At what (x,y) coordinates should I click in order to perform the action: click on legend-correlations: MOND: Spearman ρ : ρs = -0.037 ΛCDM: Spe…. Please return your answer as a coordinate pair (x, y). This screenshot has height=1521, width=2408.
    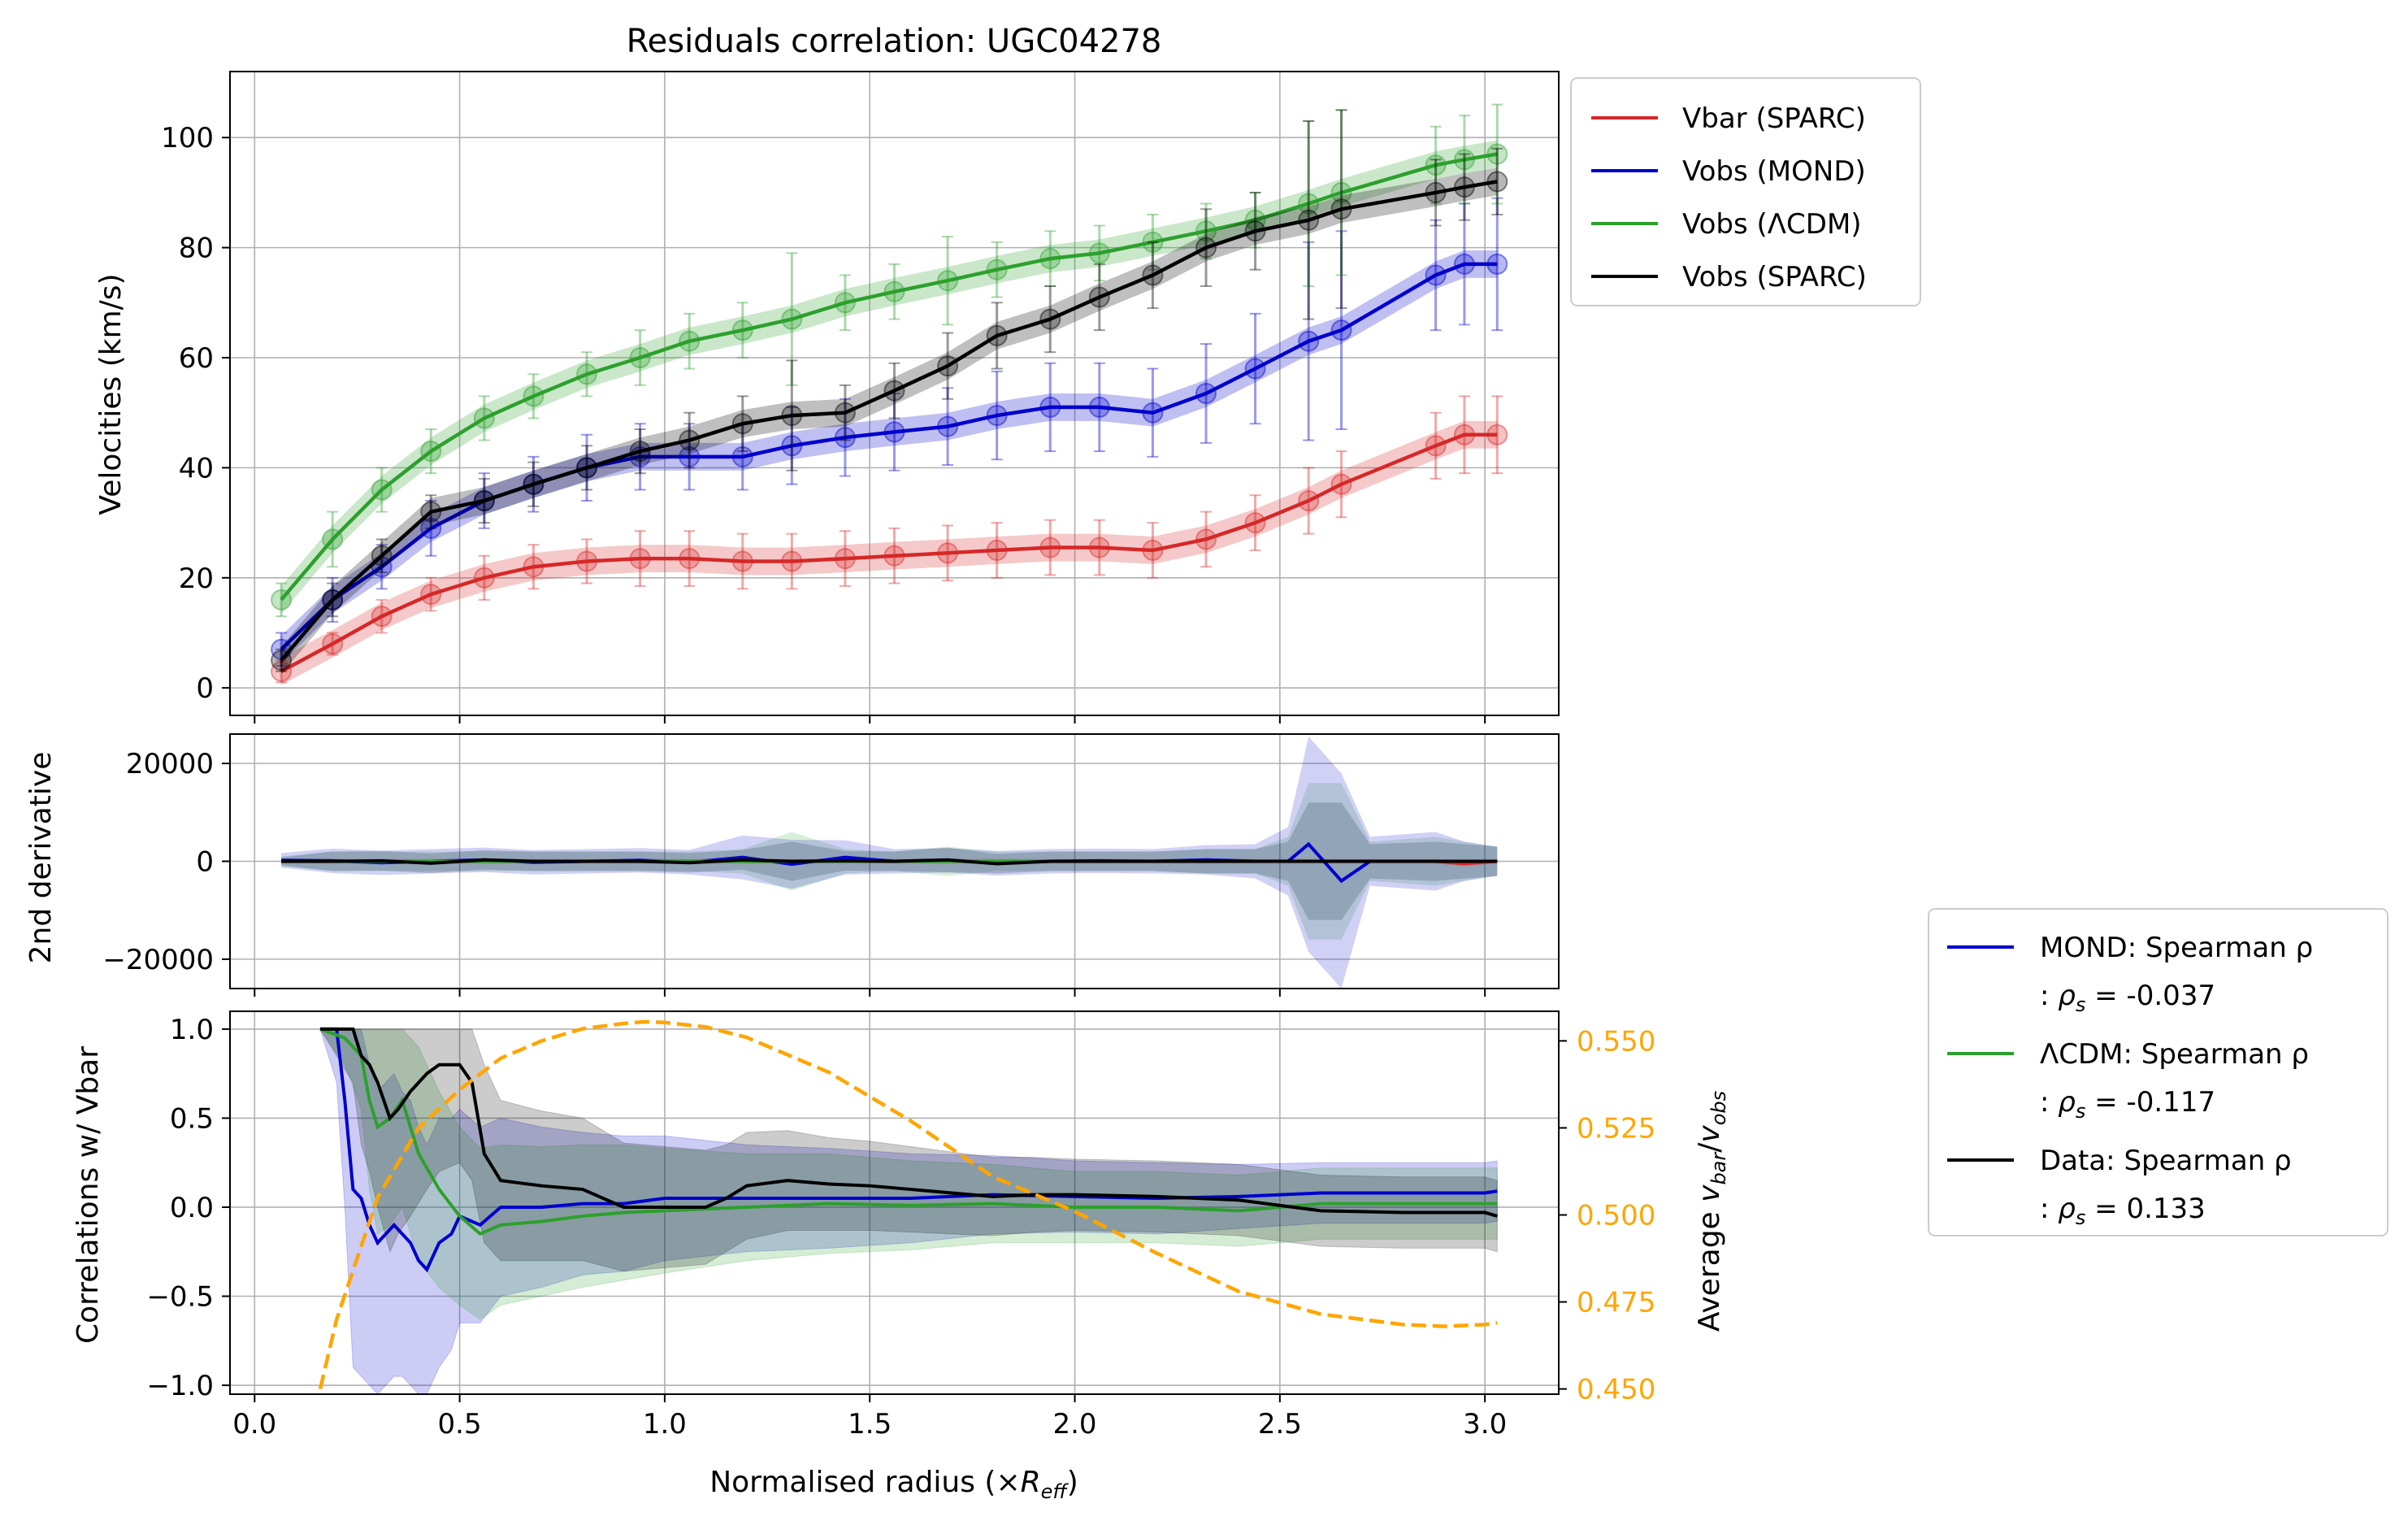
    Looking at the image, I should click on (2158, 1072).